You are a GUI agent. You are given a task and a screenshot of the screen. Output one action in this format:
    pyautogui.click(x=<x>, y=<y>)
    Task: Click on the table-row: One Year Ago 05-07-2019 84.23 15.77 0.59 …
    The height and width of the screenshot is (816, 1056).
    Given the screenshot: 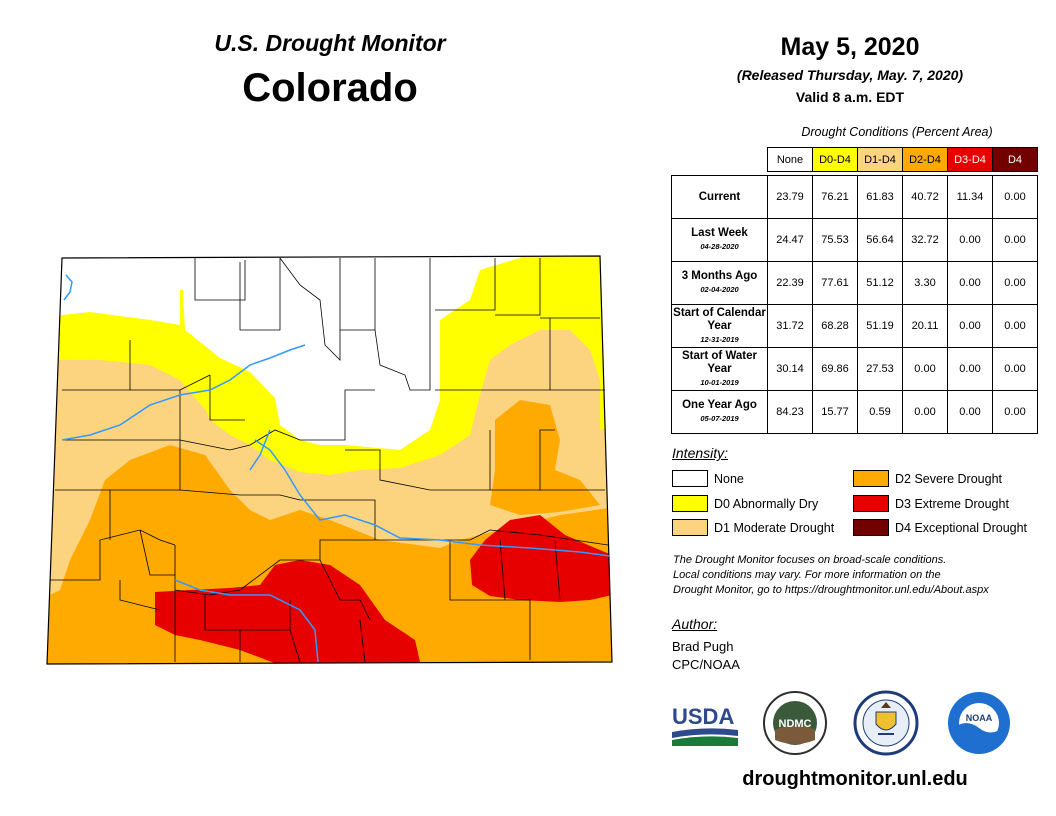 What is the action you would take?
    pyautogui.click(x=854, y=412)
    